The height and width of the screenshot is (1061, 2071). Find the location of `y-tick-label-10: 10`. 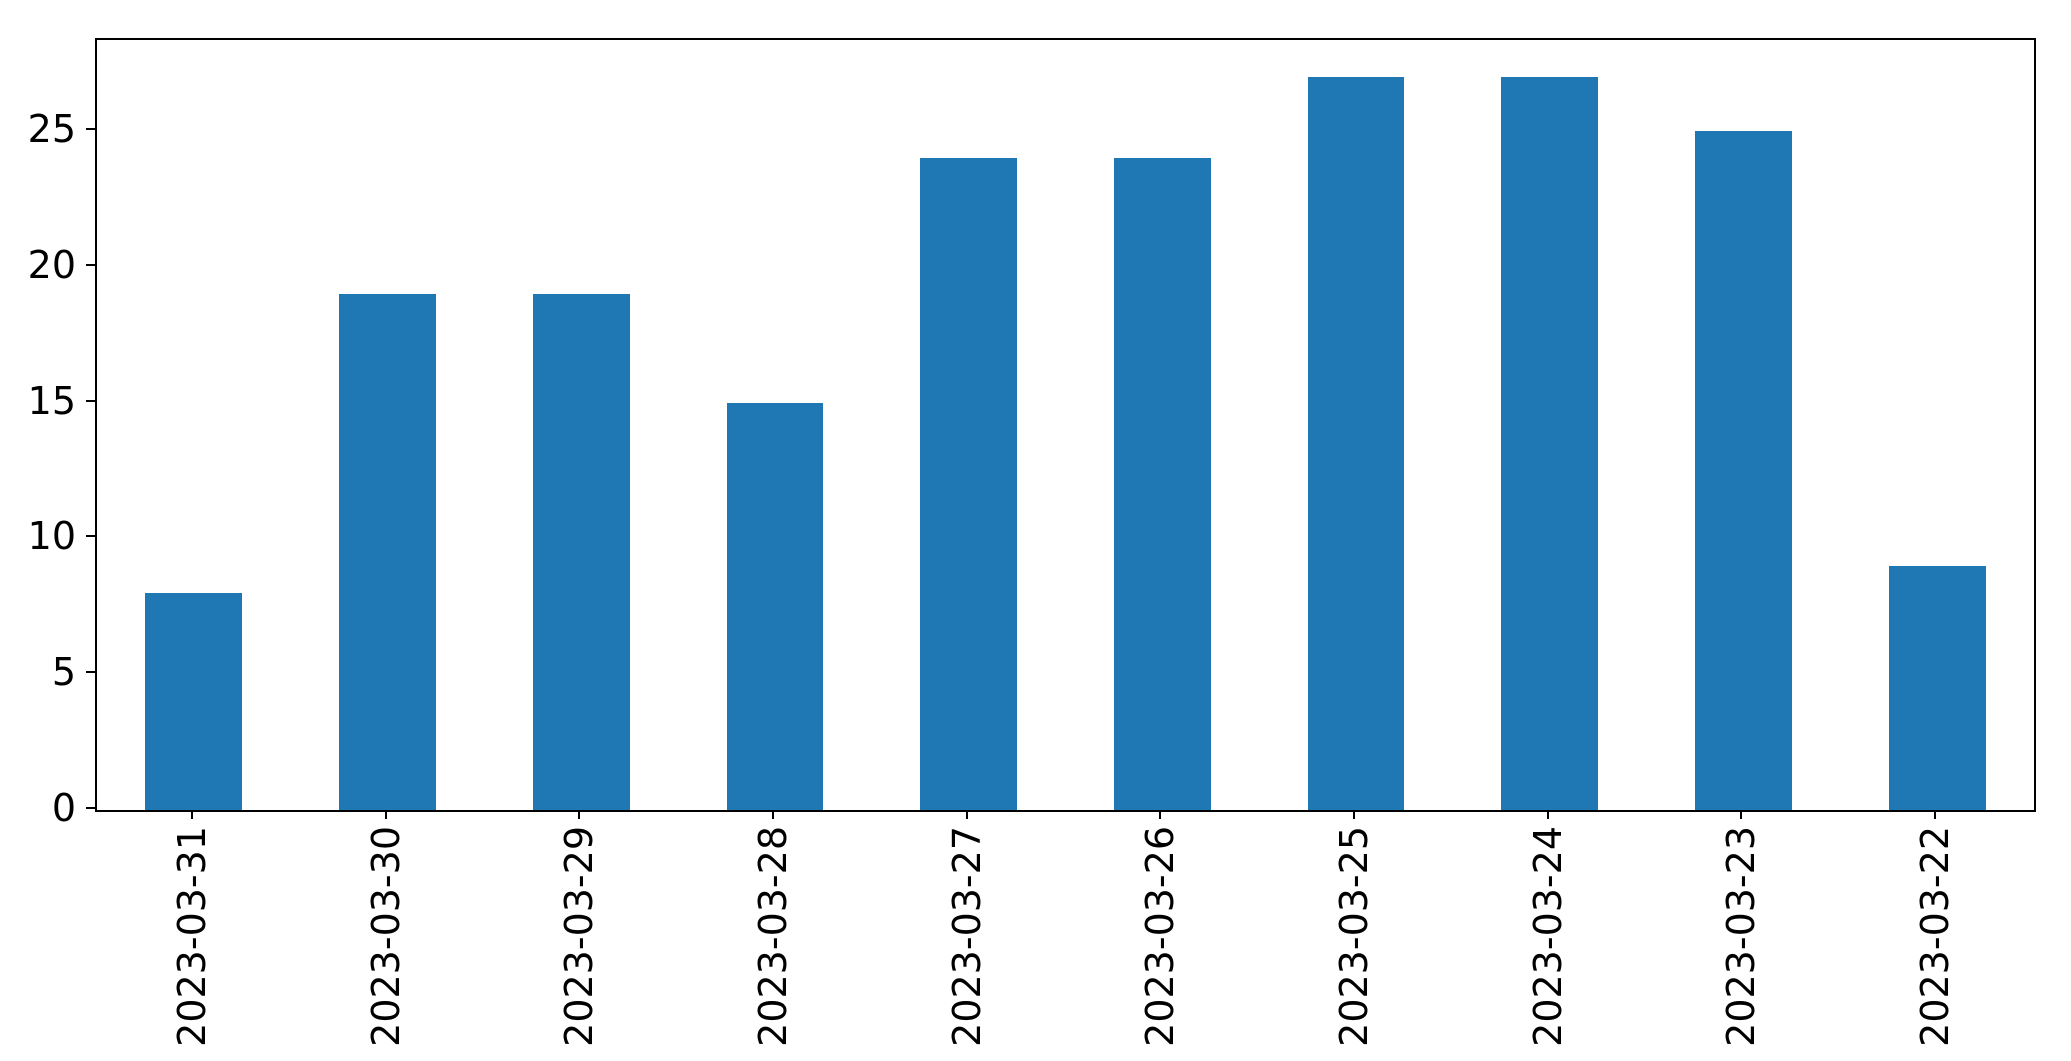

y-tick-label-10: 10 is located at coordinates (51, 536).